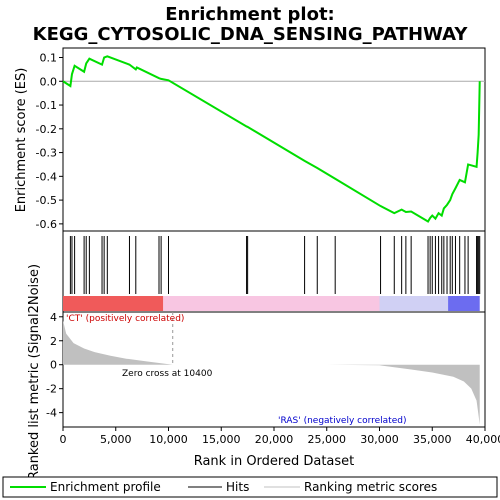 The width and height of the screenshot is (500, 500). Describe the element at coordinates (46, 200) in the screenshot. I see `es-y-tick-label: -0.5` at that location.